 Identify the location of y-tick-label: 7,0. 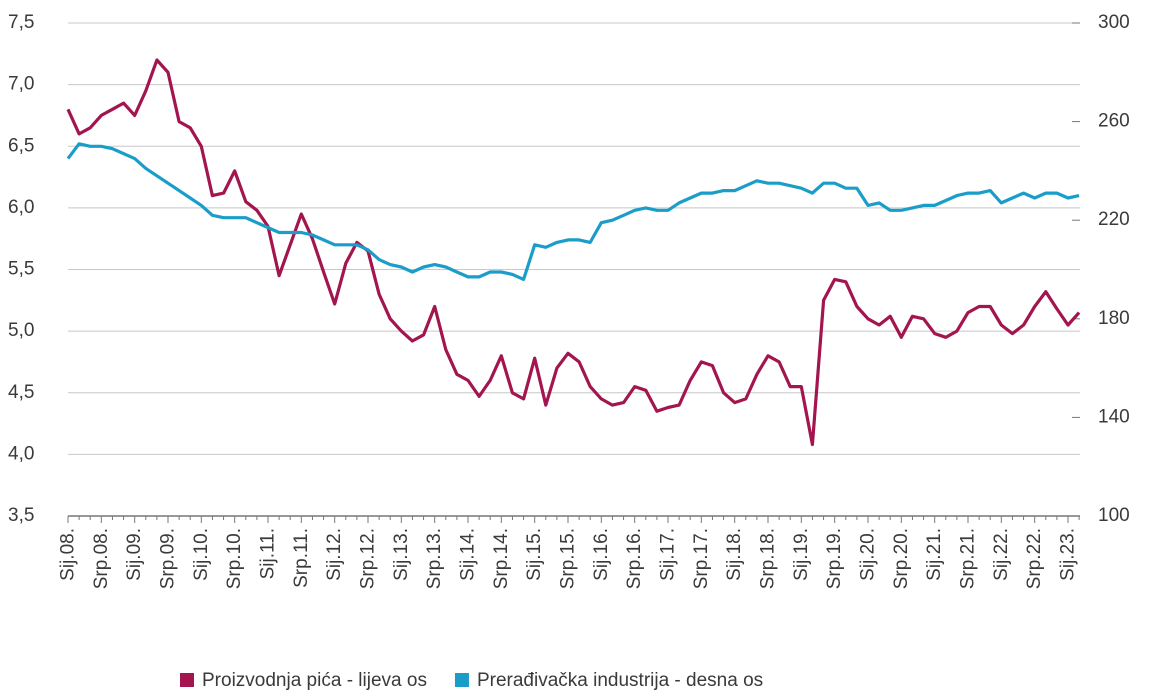
(21, 84).